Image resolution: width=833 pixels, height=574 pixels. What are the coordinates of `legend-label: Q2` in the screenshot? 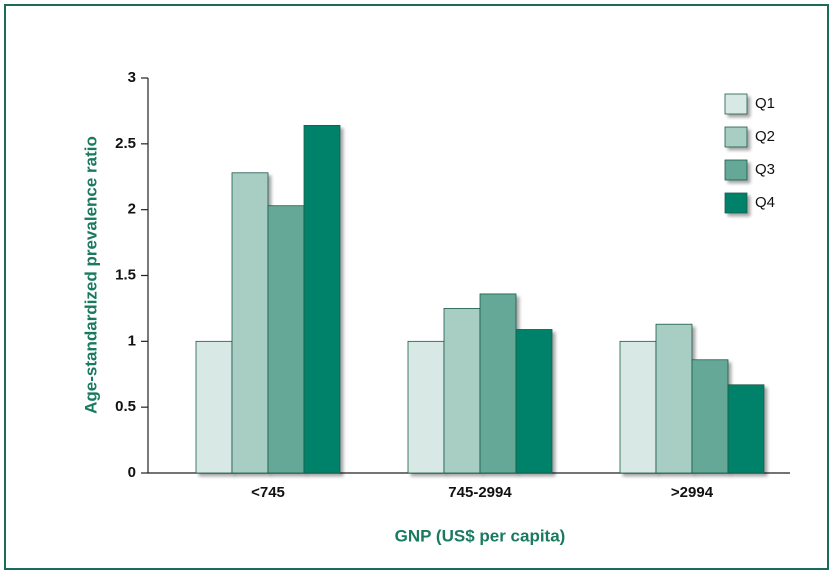 It's located at (765, 136).